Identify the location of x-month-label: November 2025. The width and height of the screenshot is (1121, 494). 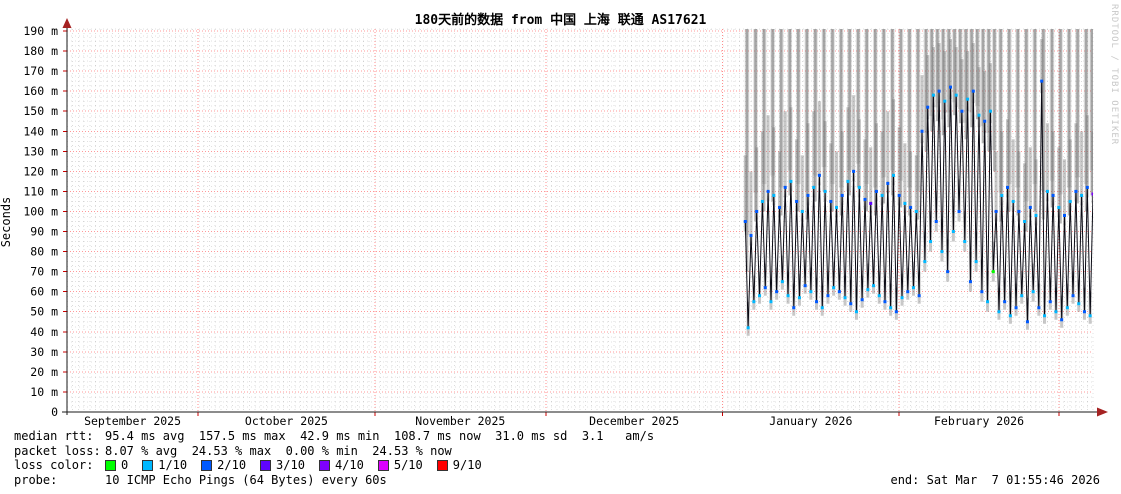
(460, 421).